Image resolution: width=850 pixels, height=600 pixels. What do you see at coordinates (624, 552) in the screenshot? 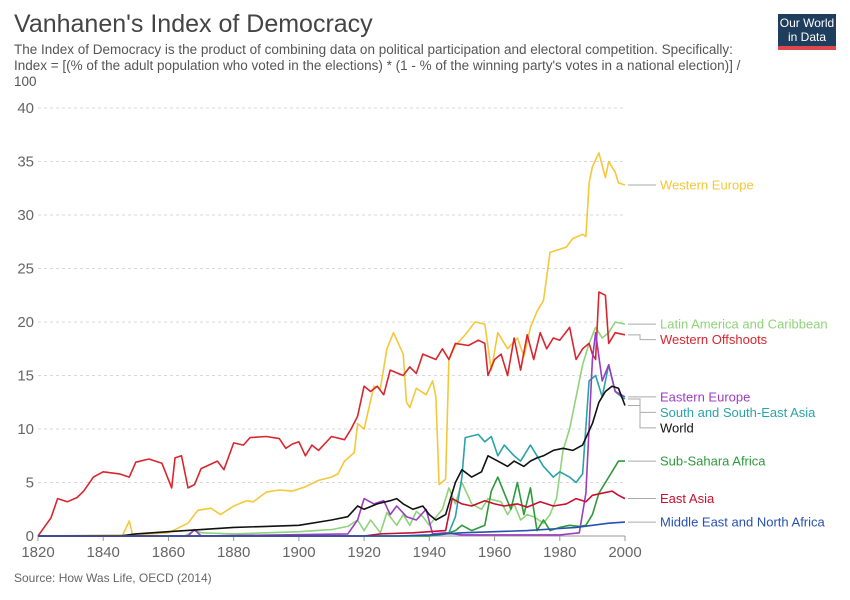
I see `x-tick-label: 2000` at bounding box center [624, 552].